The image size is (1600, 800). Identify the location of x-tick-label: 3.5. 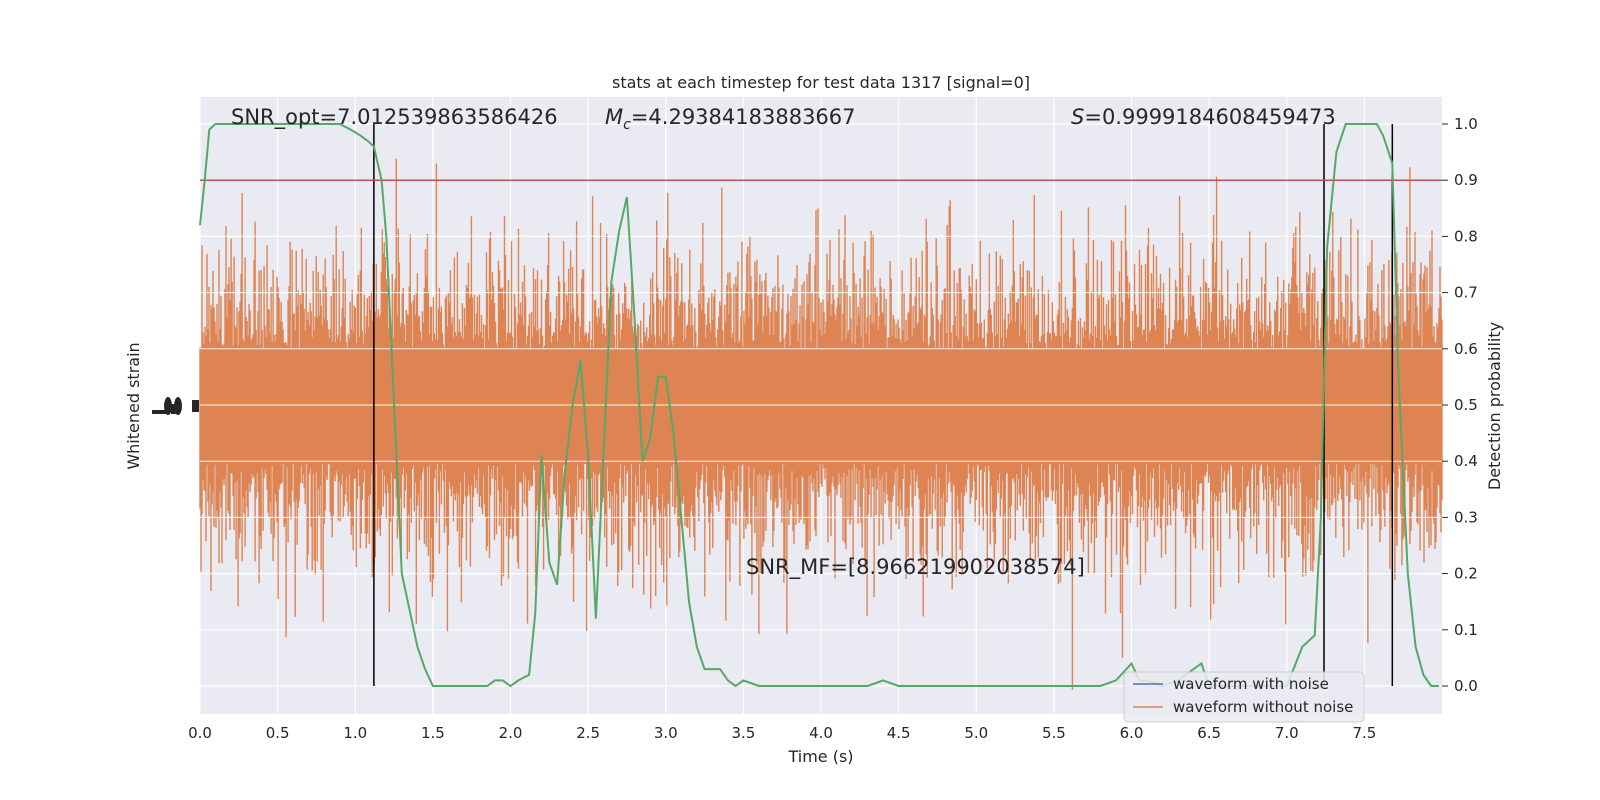
(743, 733).